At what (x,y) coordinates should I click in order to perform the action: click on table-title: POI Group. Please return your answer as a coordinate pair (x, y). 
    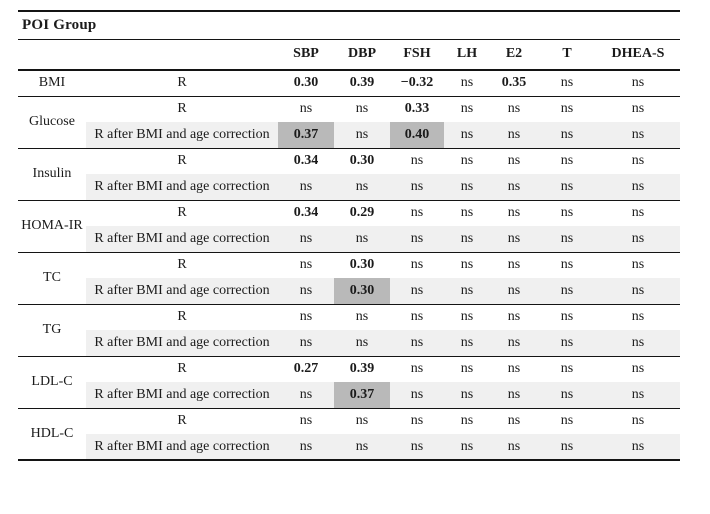
    Looking at the image, I should click on (349, 25).